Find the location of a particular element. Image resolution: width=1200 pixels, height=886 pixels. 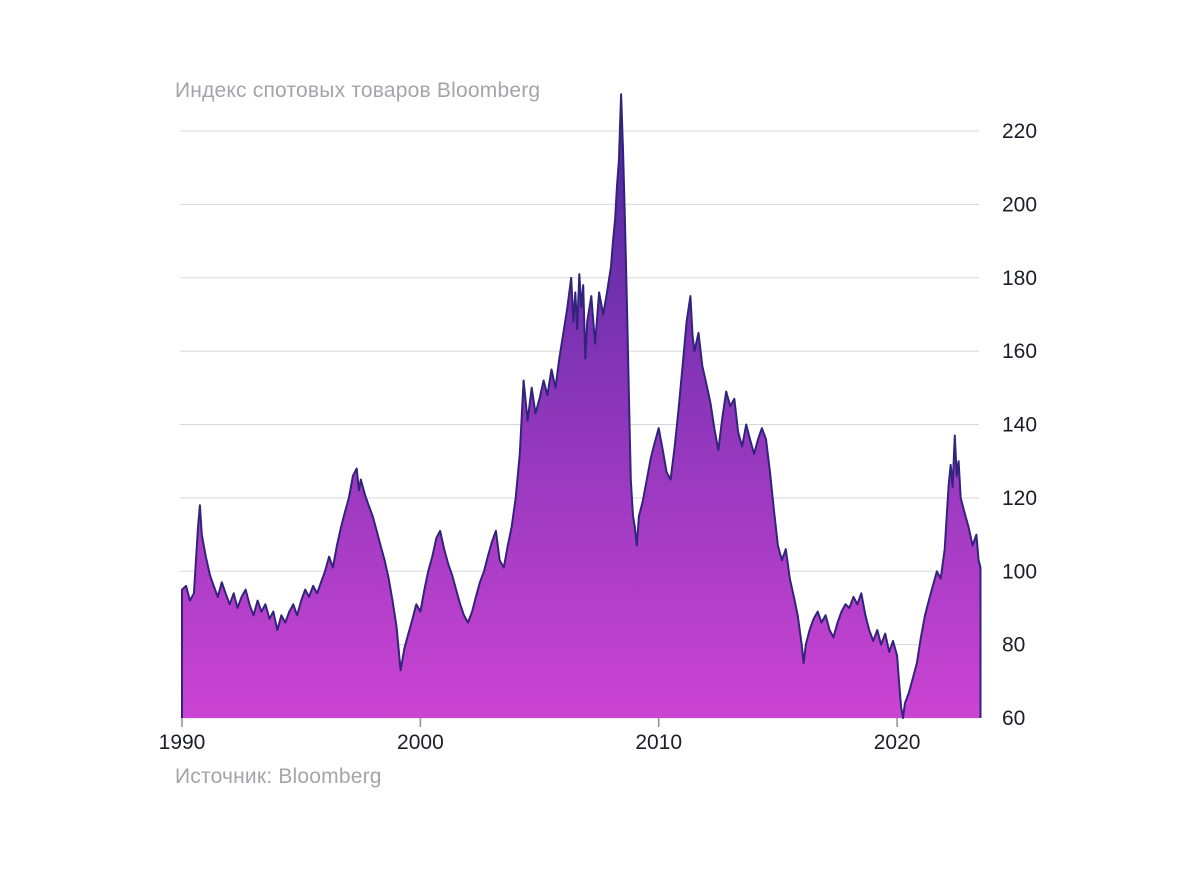

x-tick-label-2010: 2010 is located at coordinates (658, 742).